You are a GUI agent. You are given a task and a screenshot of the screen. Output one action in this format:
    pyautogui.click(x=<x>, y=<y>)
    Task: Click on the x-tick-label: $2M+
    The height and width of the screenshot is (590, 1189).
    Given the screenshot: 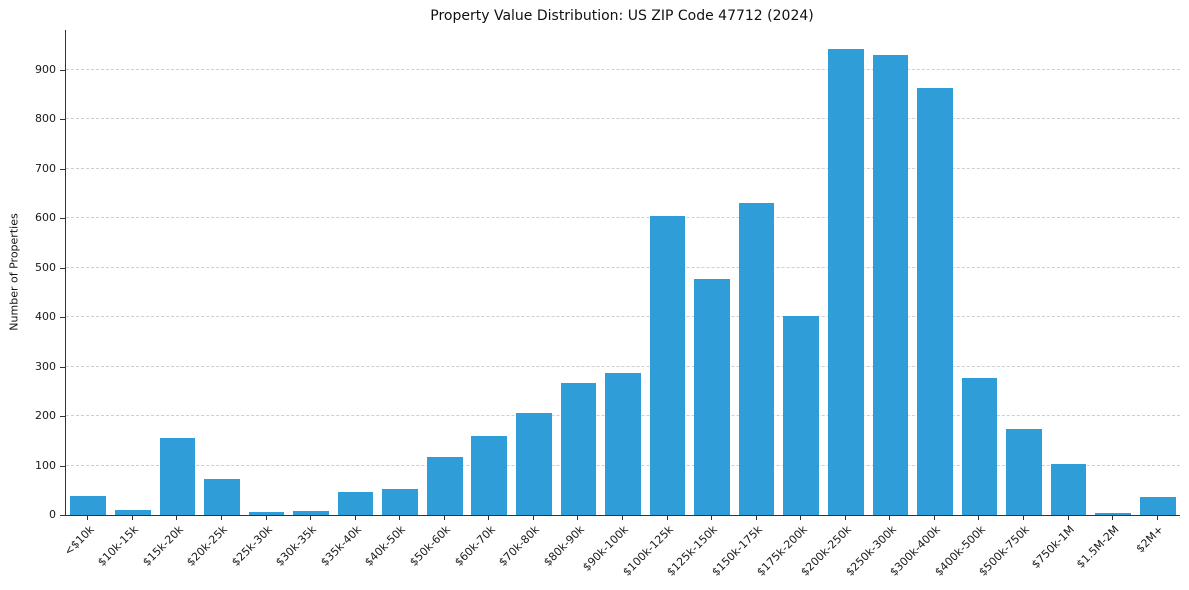 What is the action you would take?
    pyautogui.click(x=1149, y=539)
    